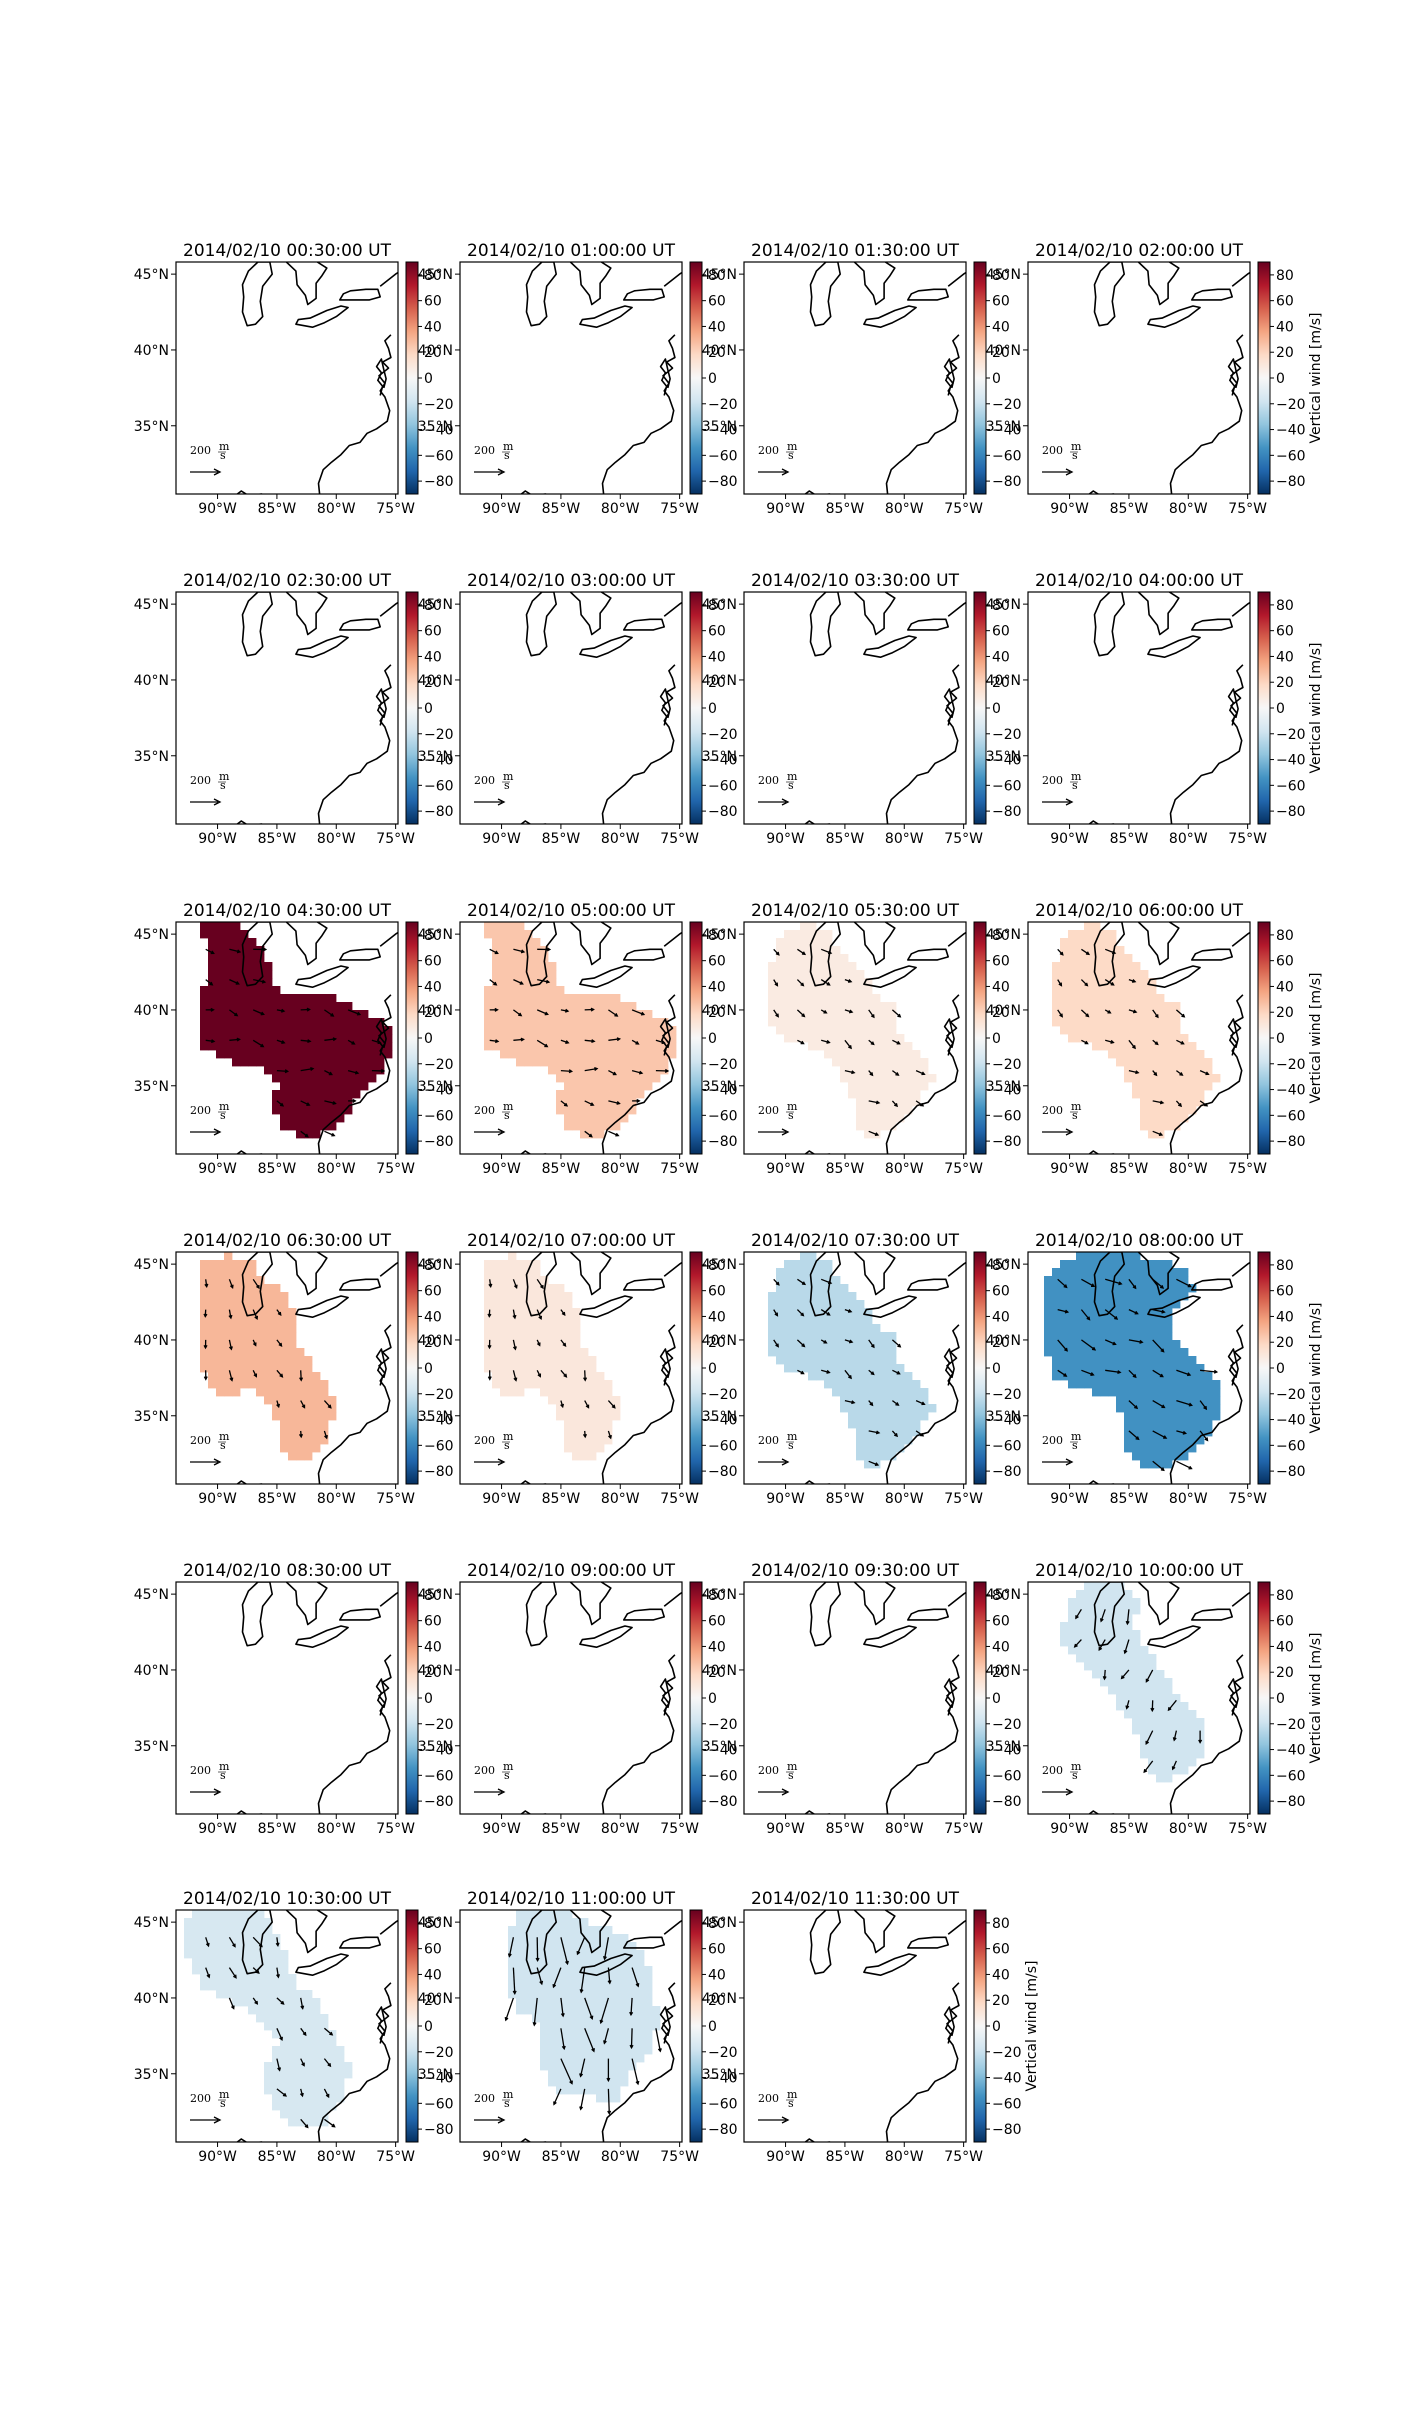  What do you see at coordinates (433, 353) in the screenshot?
I see `colorbar-tick-label: 20` at bounding box center [433, 353].